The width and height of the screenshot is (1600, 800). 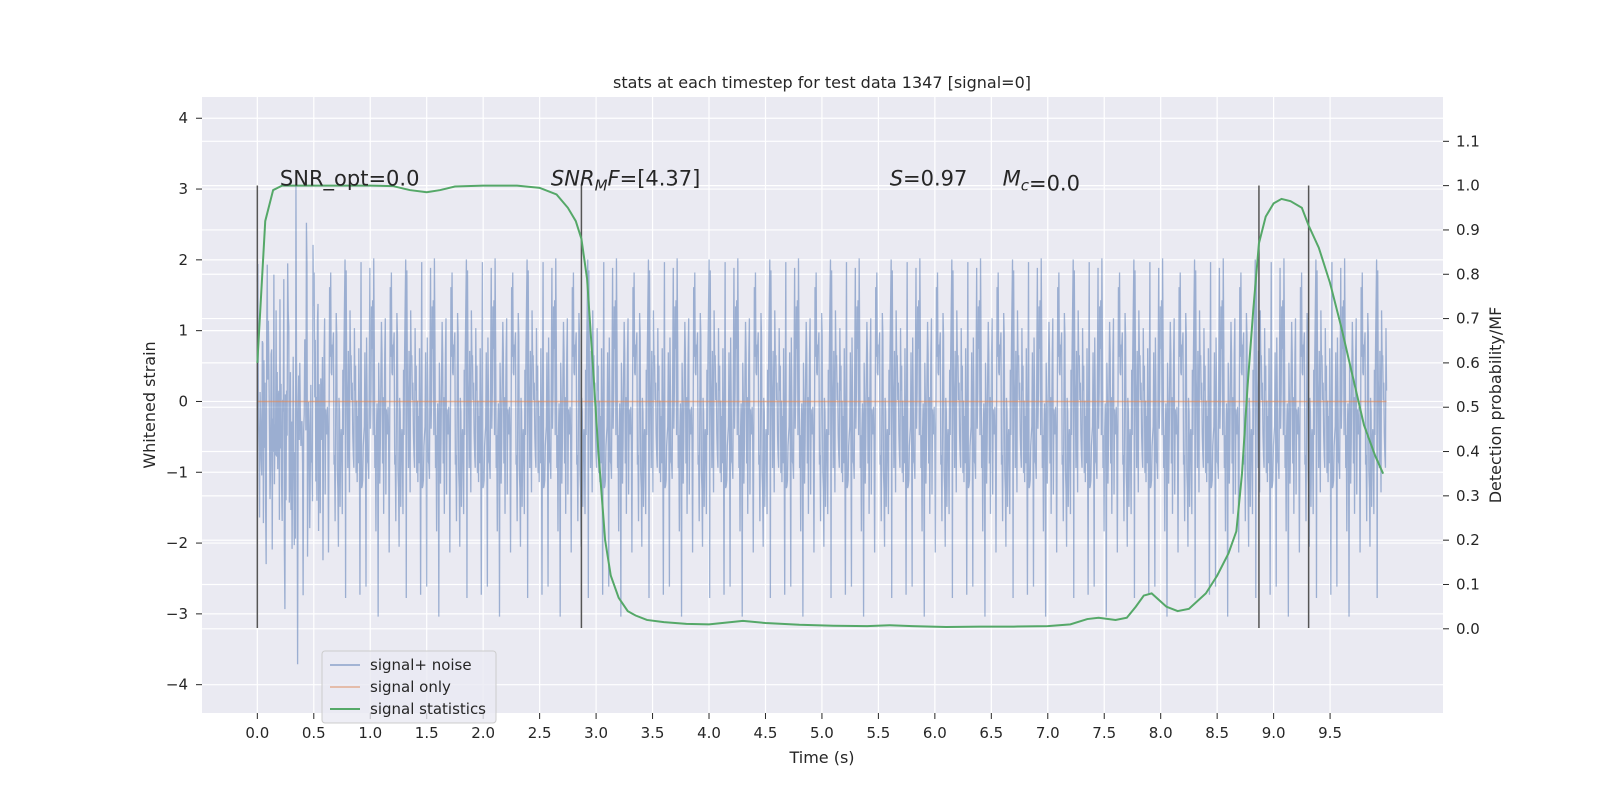 What do you see at coordinates (183, 118) in the screenshot?
I see `y-tick-label: 4` at bounding box center [183, 118].